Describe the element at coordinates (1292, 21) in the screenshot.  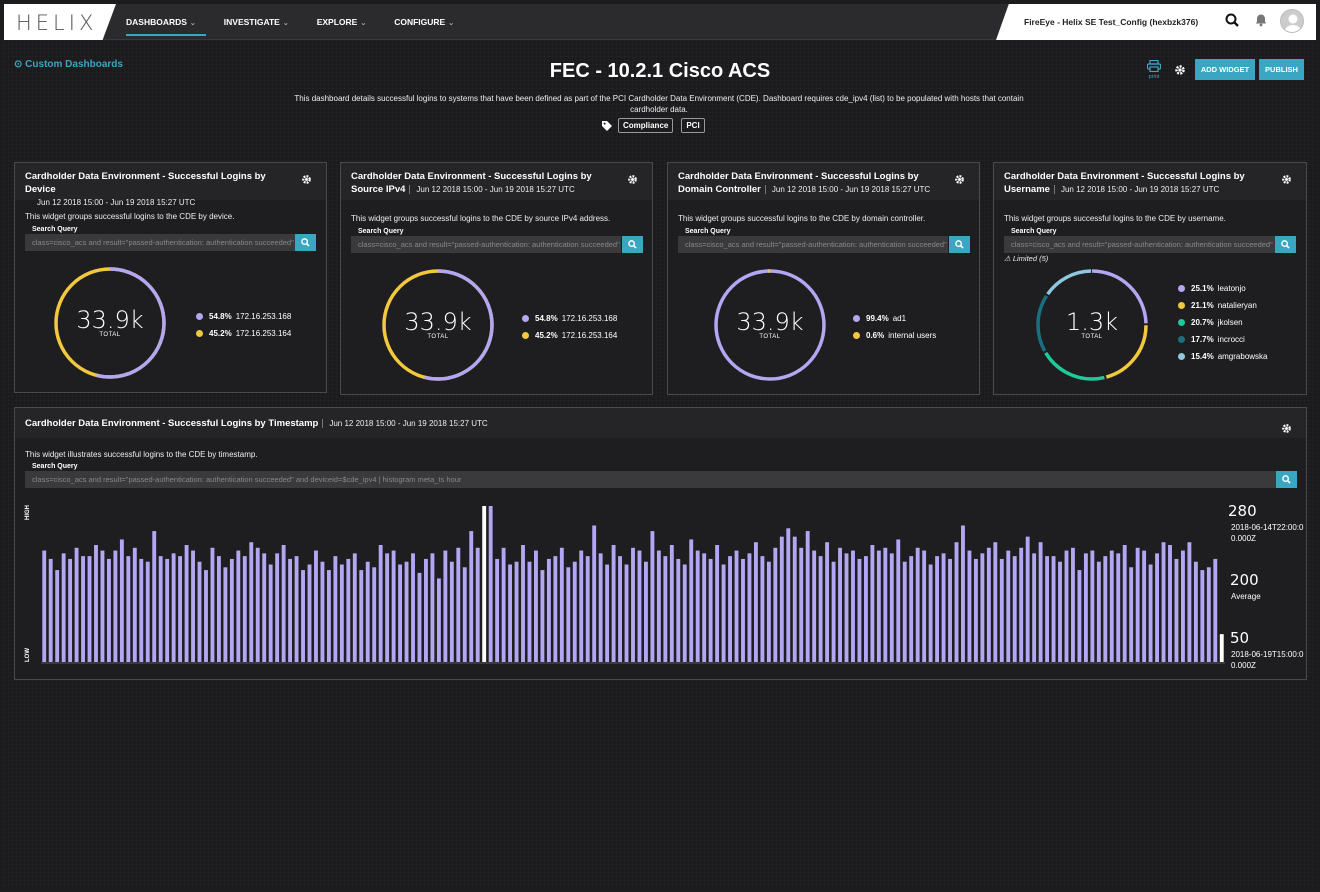
I see `user-avatar-icon` at that location.